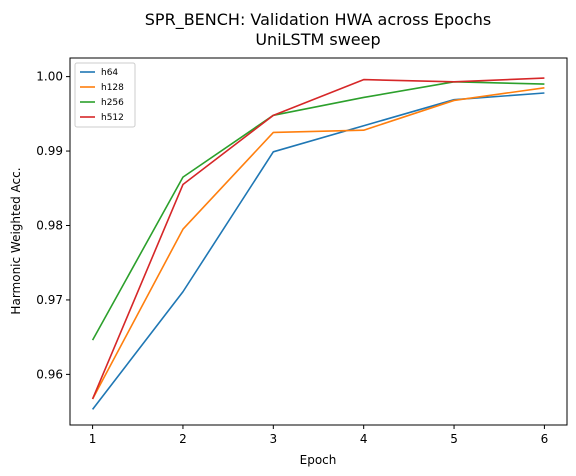 The image size is (576, 476). I want to click on x-tick-label: 1, so click(93, 439).